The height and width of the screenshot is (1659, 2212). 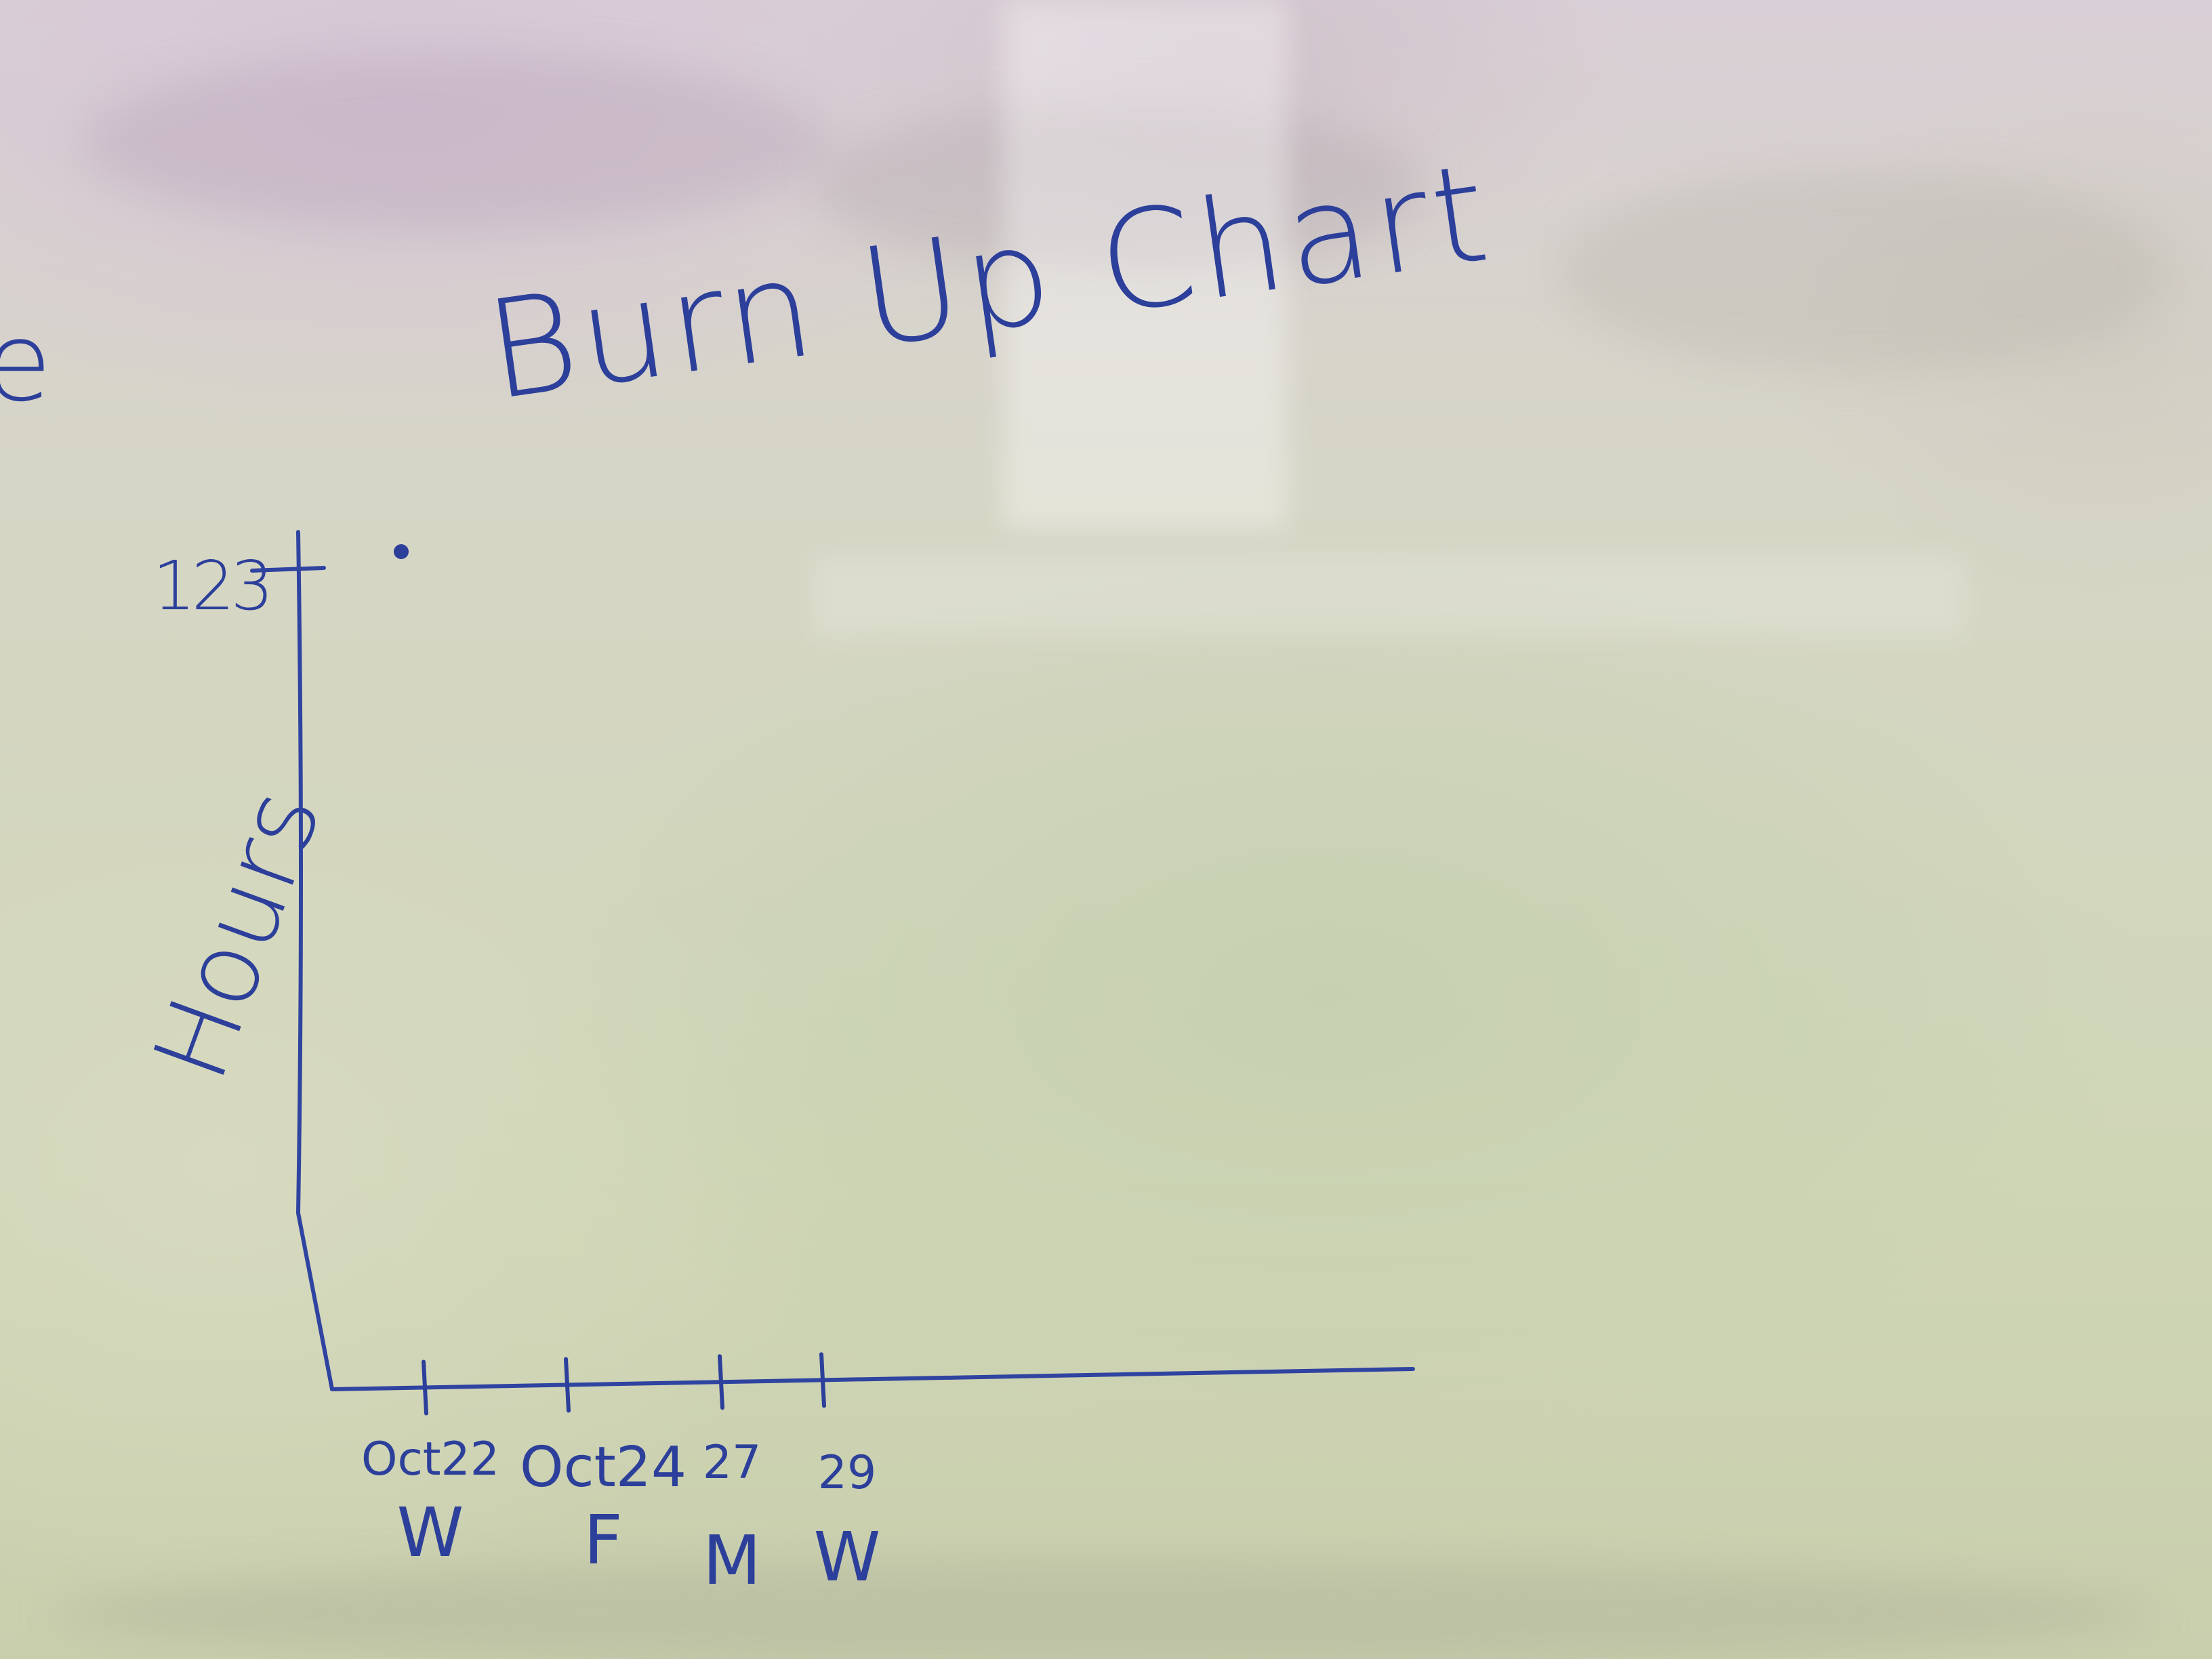 I want to click on x-tick-label: Oct22 W, so click(x=430, y=1502).